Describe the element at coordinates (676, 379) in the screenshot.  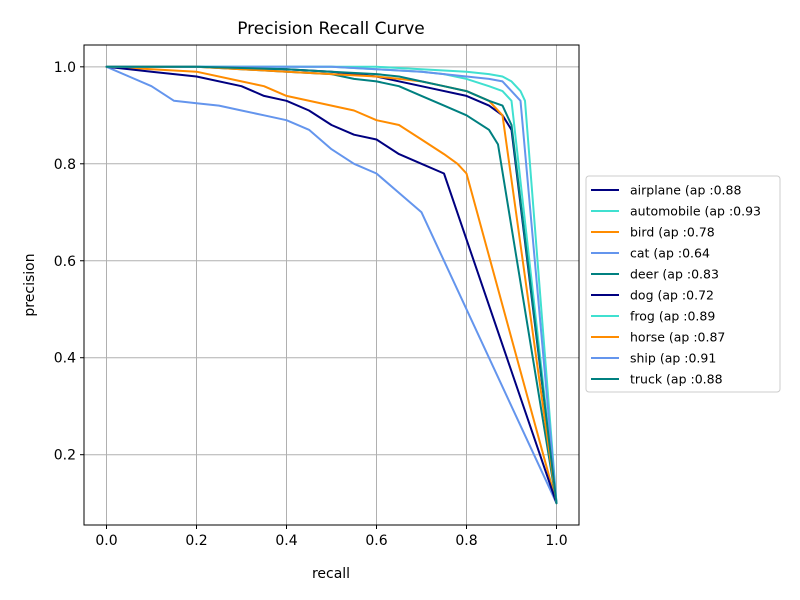
I see `legend-label: truck (ap :0.88` at that location.